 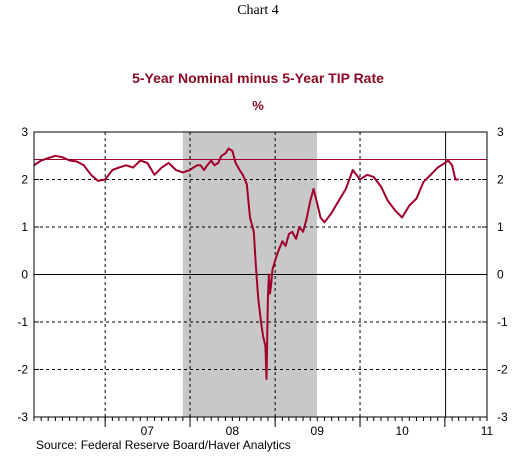 I want to click on x-tick-label: 07, so click(x=148, y=431).